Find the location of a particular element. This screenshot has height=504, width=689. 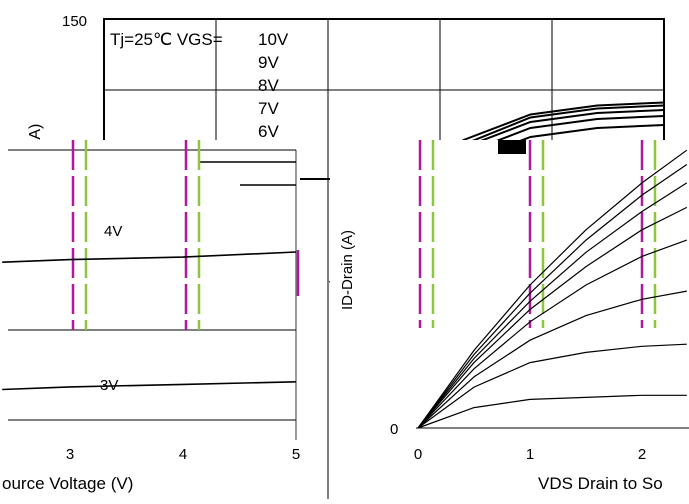

top-ytick-label: 150 is located at coordinates (74, 21).